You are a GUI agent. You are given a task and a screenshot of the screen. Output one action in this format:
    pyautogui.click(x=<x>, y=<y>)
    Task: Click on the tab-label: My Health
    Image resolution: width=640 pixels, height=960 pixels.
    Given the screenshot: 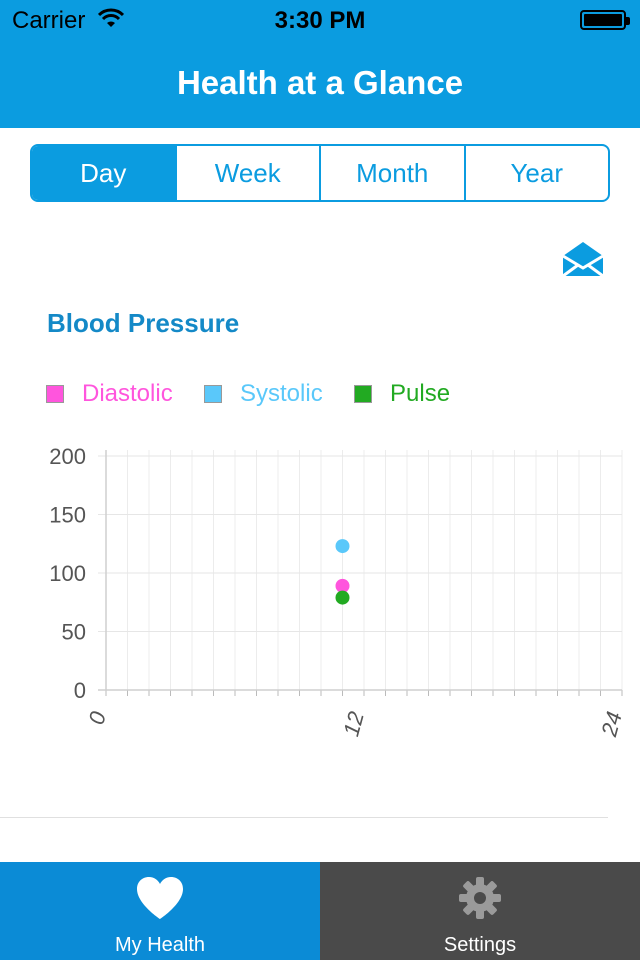 What is the action you would take?
    pyautogui.click(x=160, y=945)
    